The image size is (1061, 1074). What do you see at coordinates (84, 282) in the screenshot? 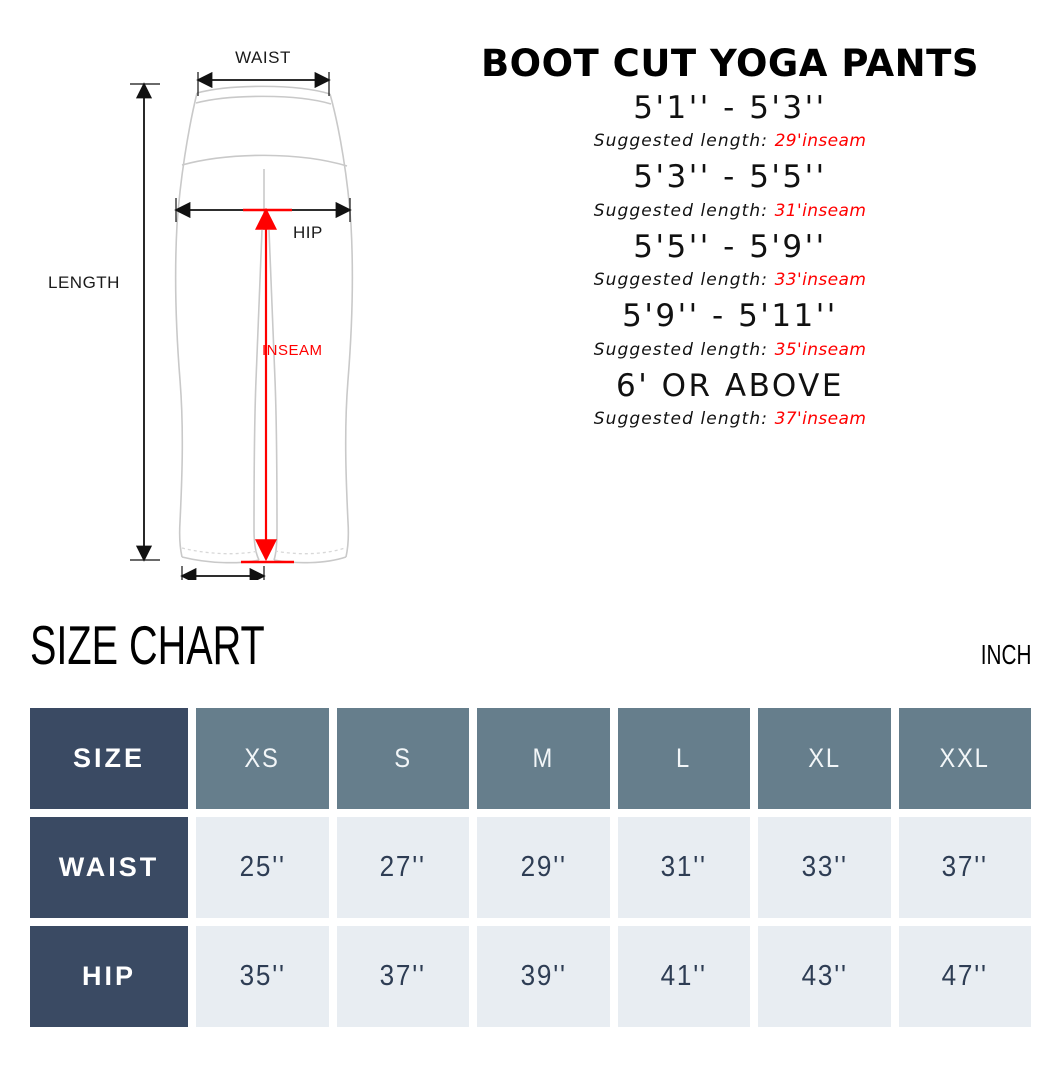
I see `length-label: LENGTH` at bounding box center [84, 282].